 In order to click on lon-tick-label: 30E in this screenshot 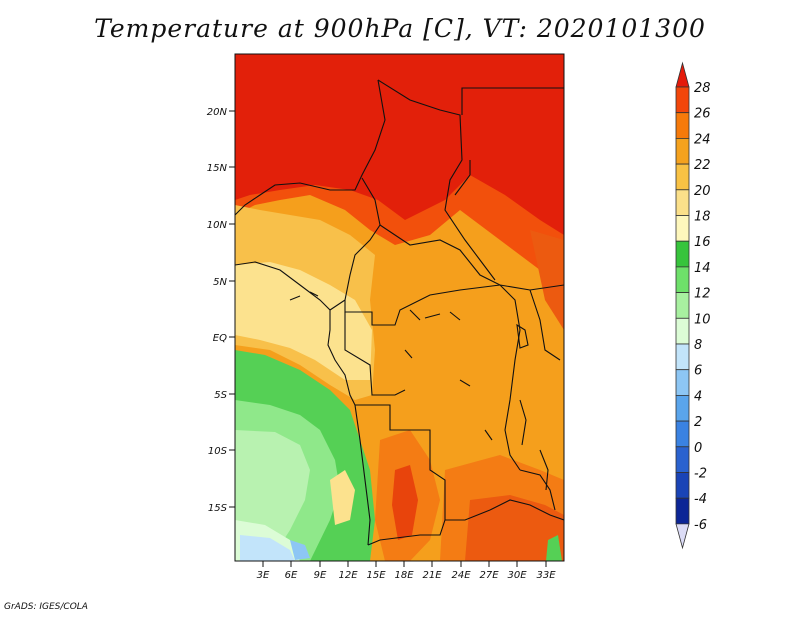, I will do `click(517, 575)`.